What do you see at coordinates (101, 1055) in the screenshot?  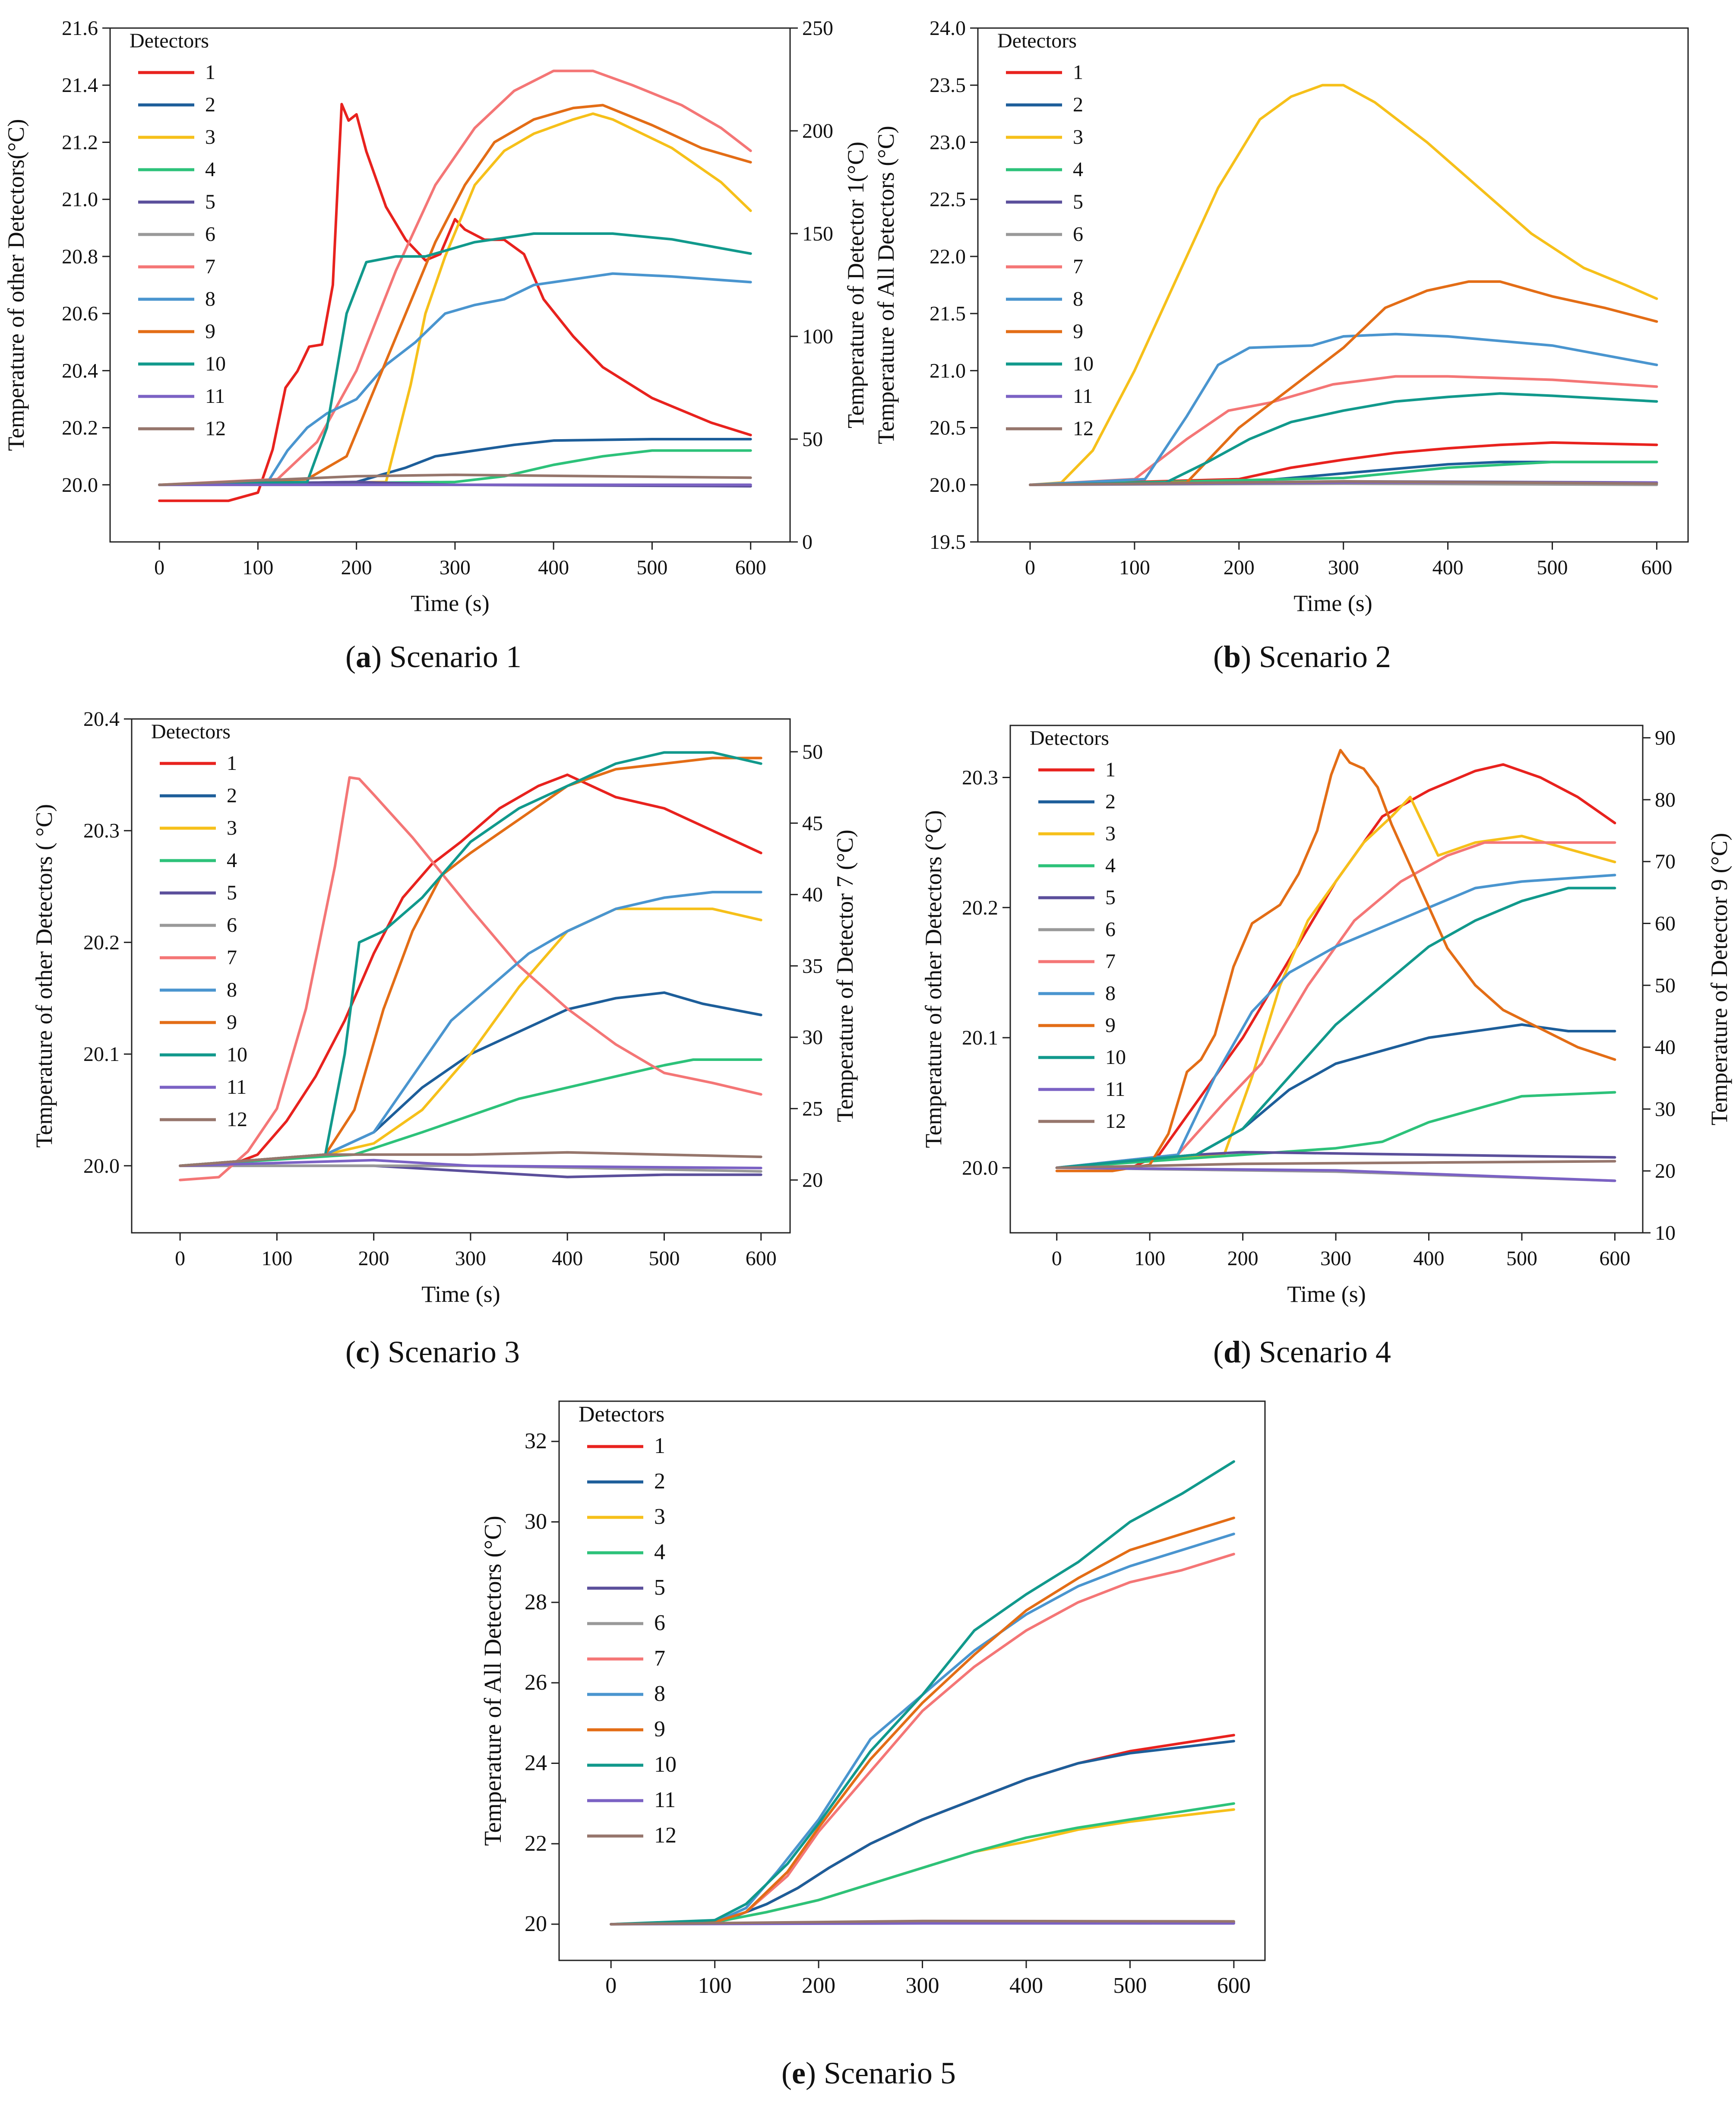 I see `y-tick-label: 20.1` at bounding box center [101, 1055].